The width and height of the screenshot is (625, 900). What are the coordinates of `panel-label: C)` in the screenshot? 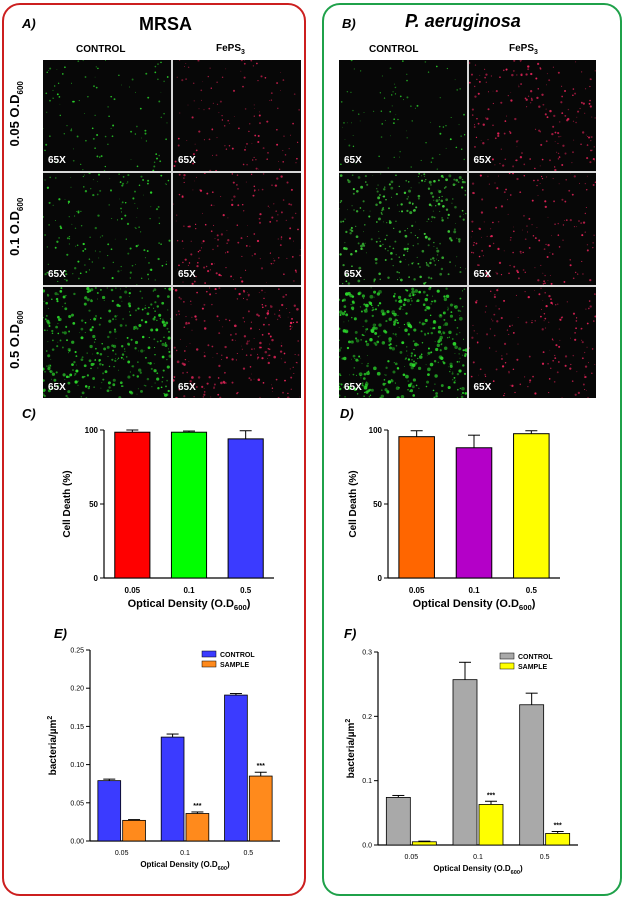 It's located at (29, 413).